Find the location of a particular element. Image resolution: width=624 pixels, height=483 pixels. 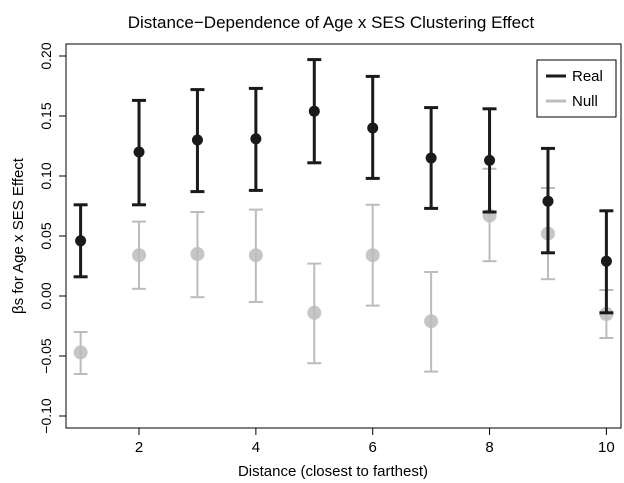

y-tick-label: 0.10 is located at coordinates (46, 175).